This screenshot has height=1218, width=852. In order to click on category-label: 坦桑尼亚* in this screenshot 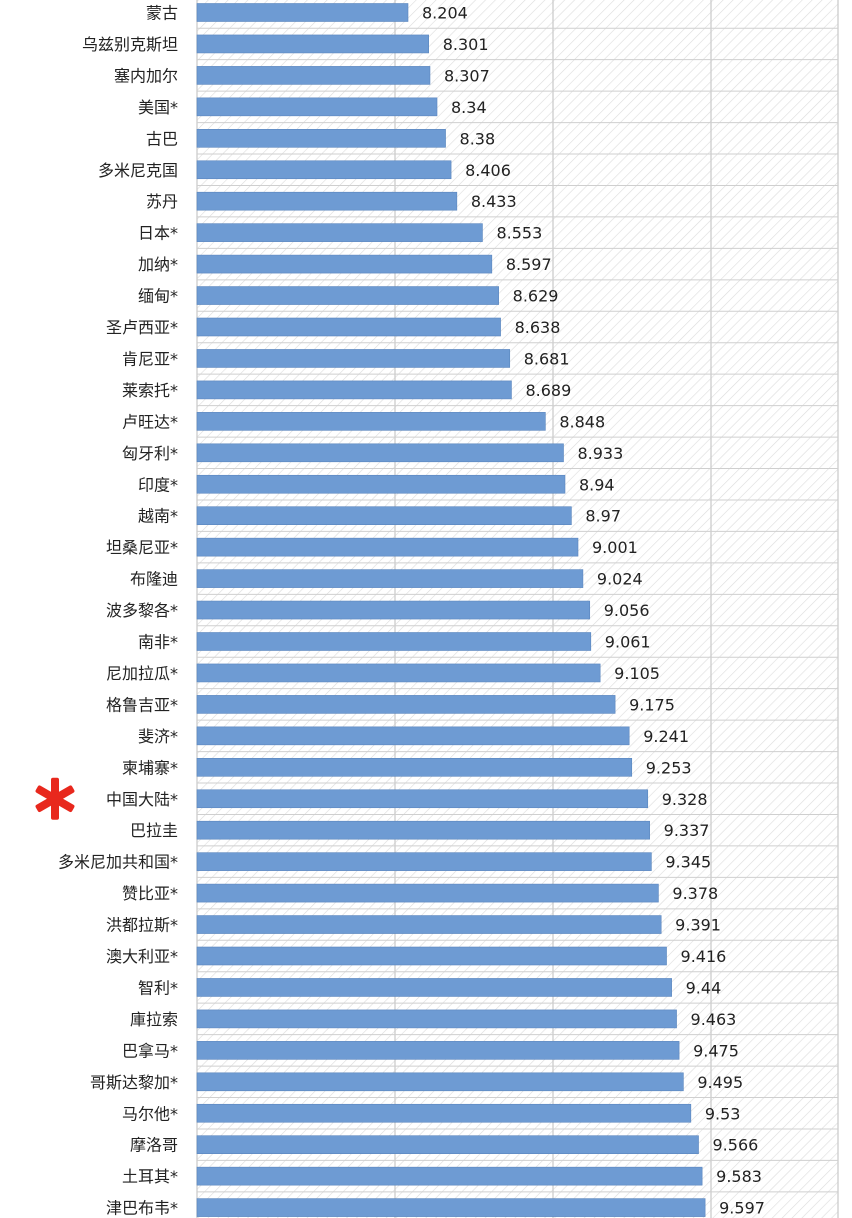, I will do `click(142, 547)`.